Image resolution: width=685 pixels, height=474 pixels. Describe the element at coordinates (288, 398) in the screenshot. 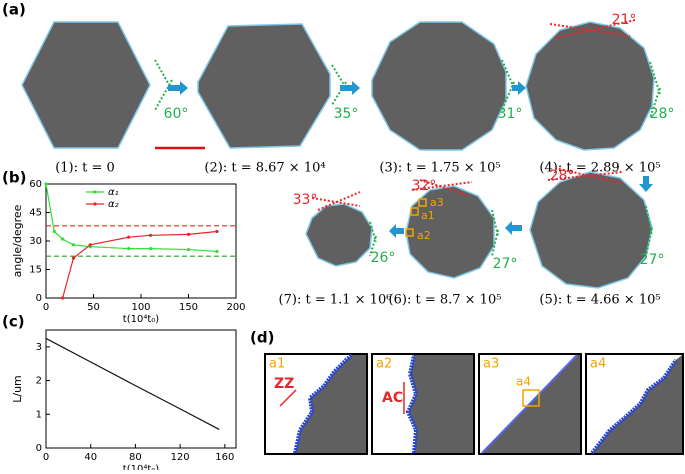

I see `direction-arrow` at that location.